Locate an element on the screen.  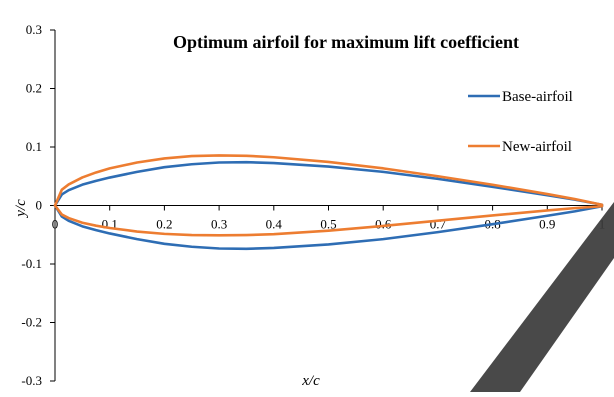
y-tick-label: 0.3 is located at coordinates (34, 29).